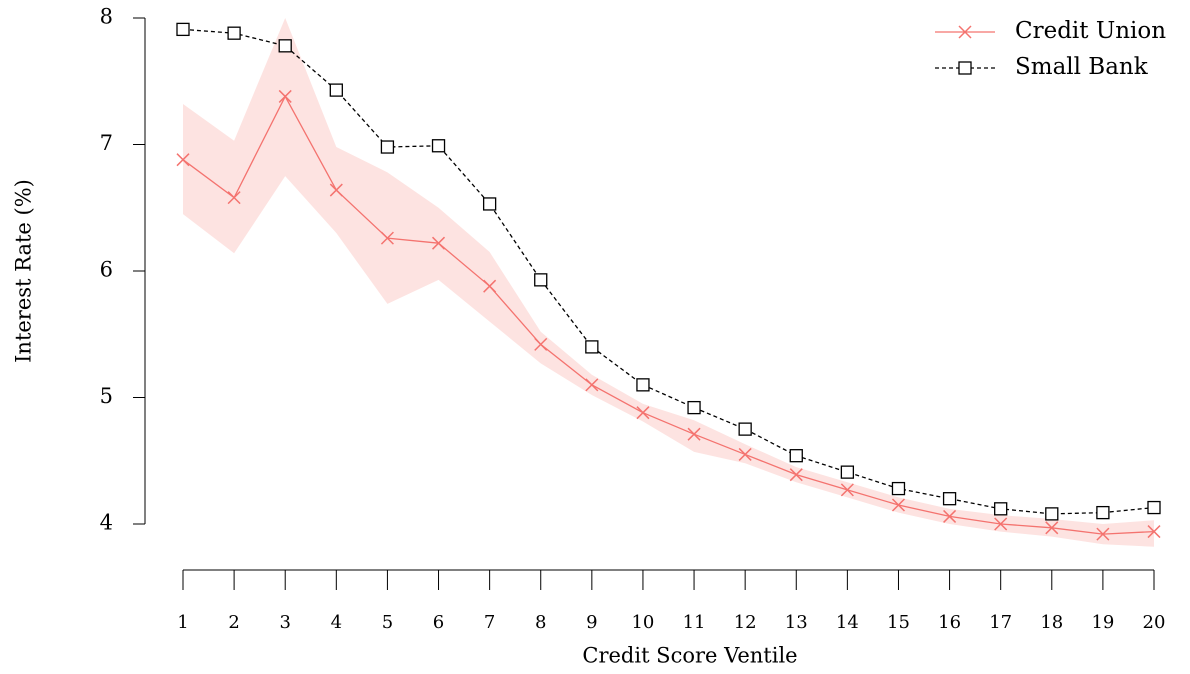  Describe the element at coordinates (182, 622) in the screenshot. I see `x-tick-label: 1` at that location.